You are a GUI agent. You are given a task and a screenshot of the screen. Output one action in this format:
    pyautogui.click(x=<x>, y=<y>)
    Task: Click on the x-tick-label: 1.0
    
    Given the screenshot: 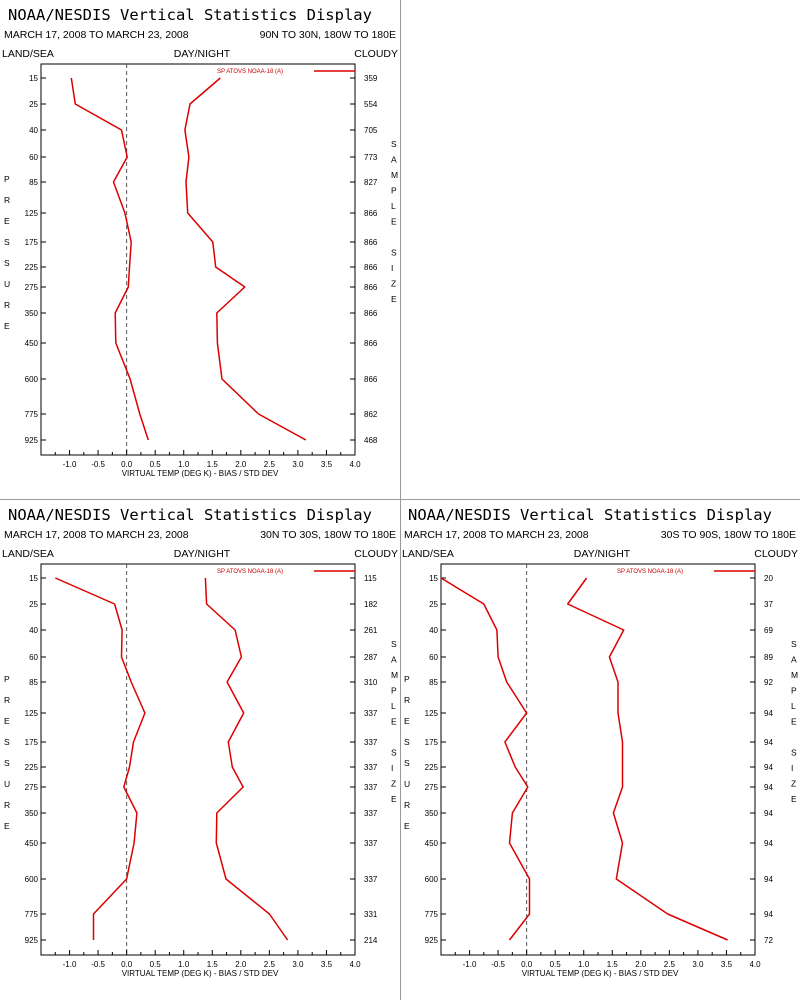 What is the action you would take?
    pyautogui.click(x=584, y=964)
    